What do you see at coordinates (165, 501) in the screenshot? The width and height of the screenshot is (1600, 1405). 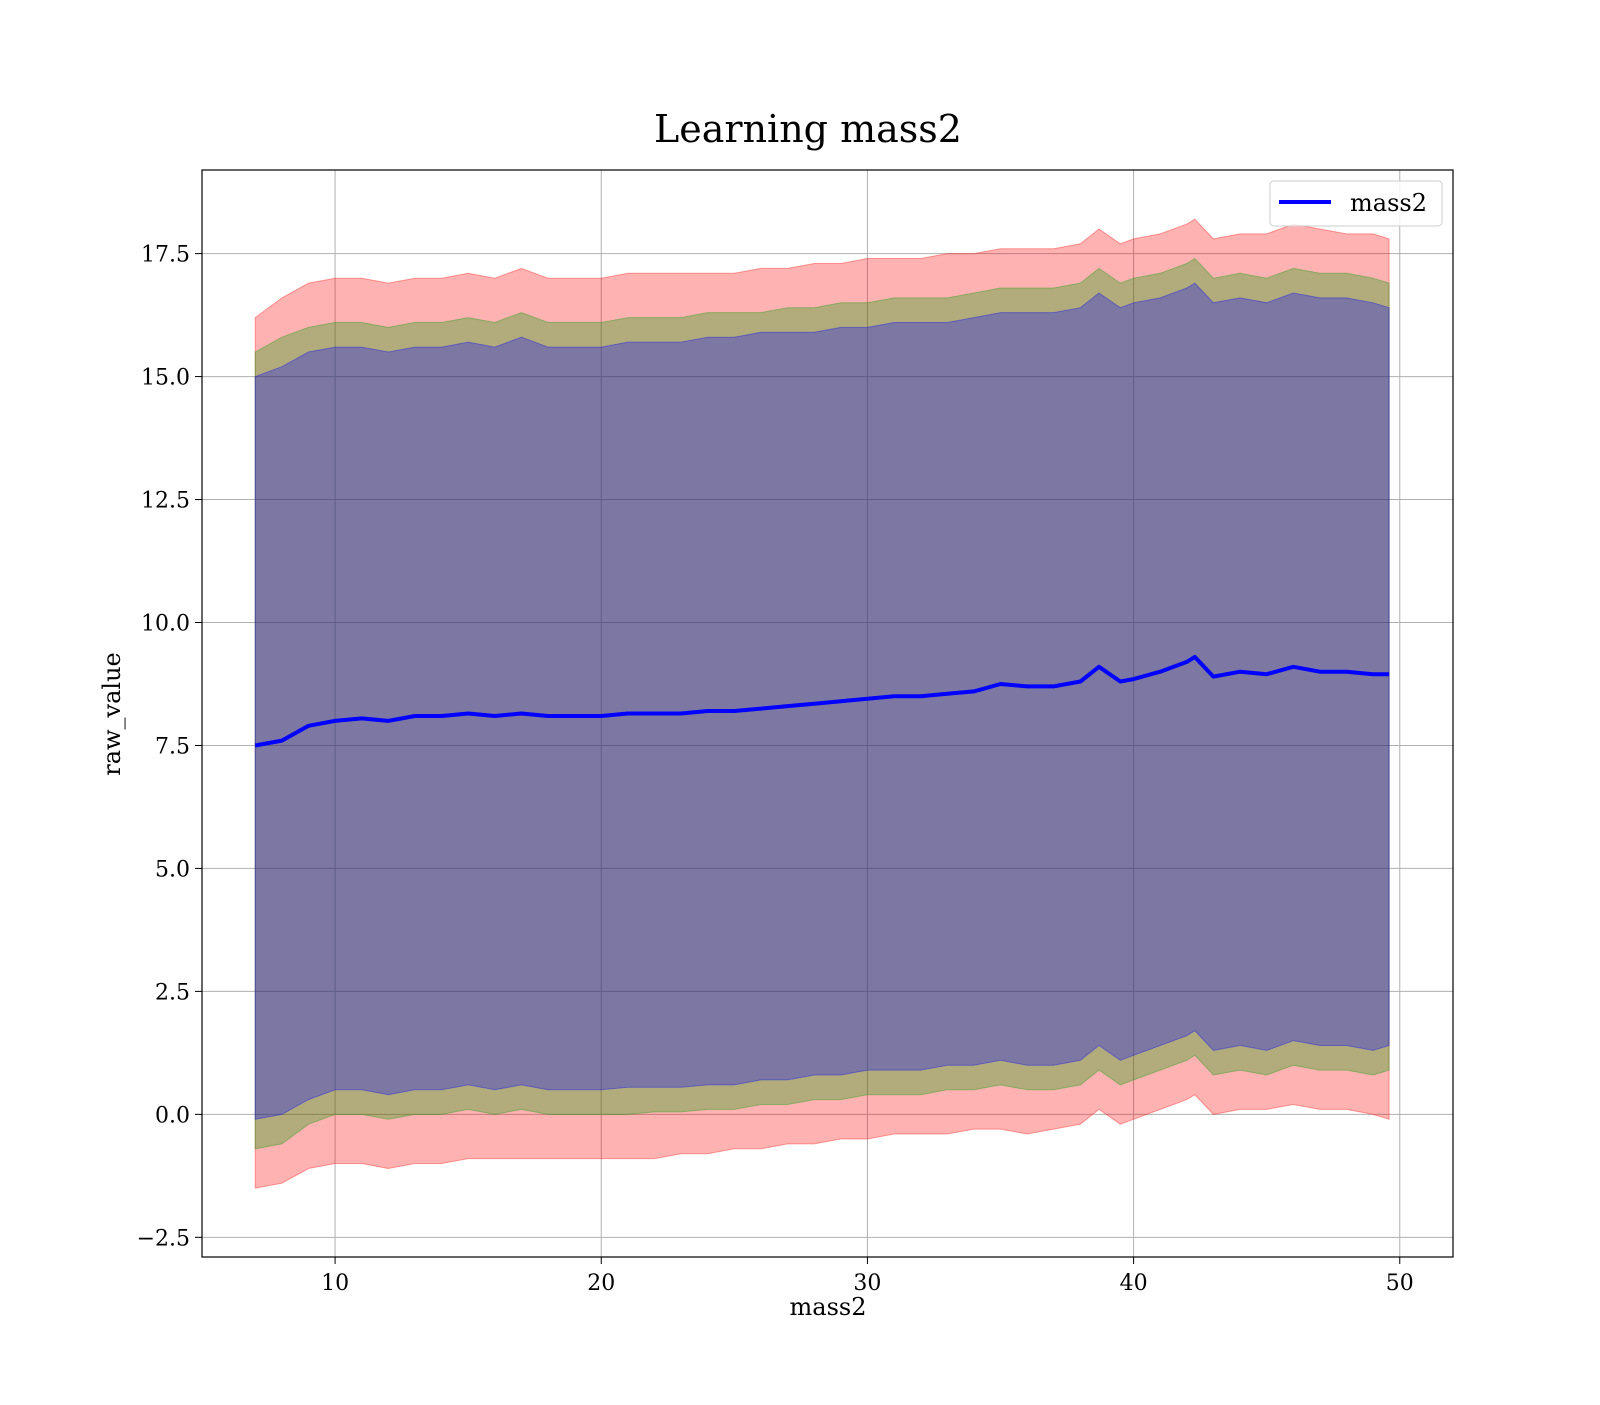 I see `y-tick-label: 12.5` at bounding box center [165, 501].